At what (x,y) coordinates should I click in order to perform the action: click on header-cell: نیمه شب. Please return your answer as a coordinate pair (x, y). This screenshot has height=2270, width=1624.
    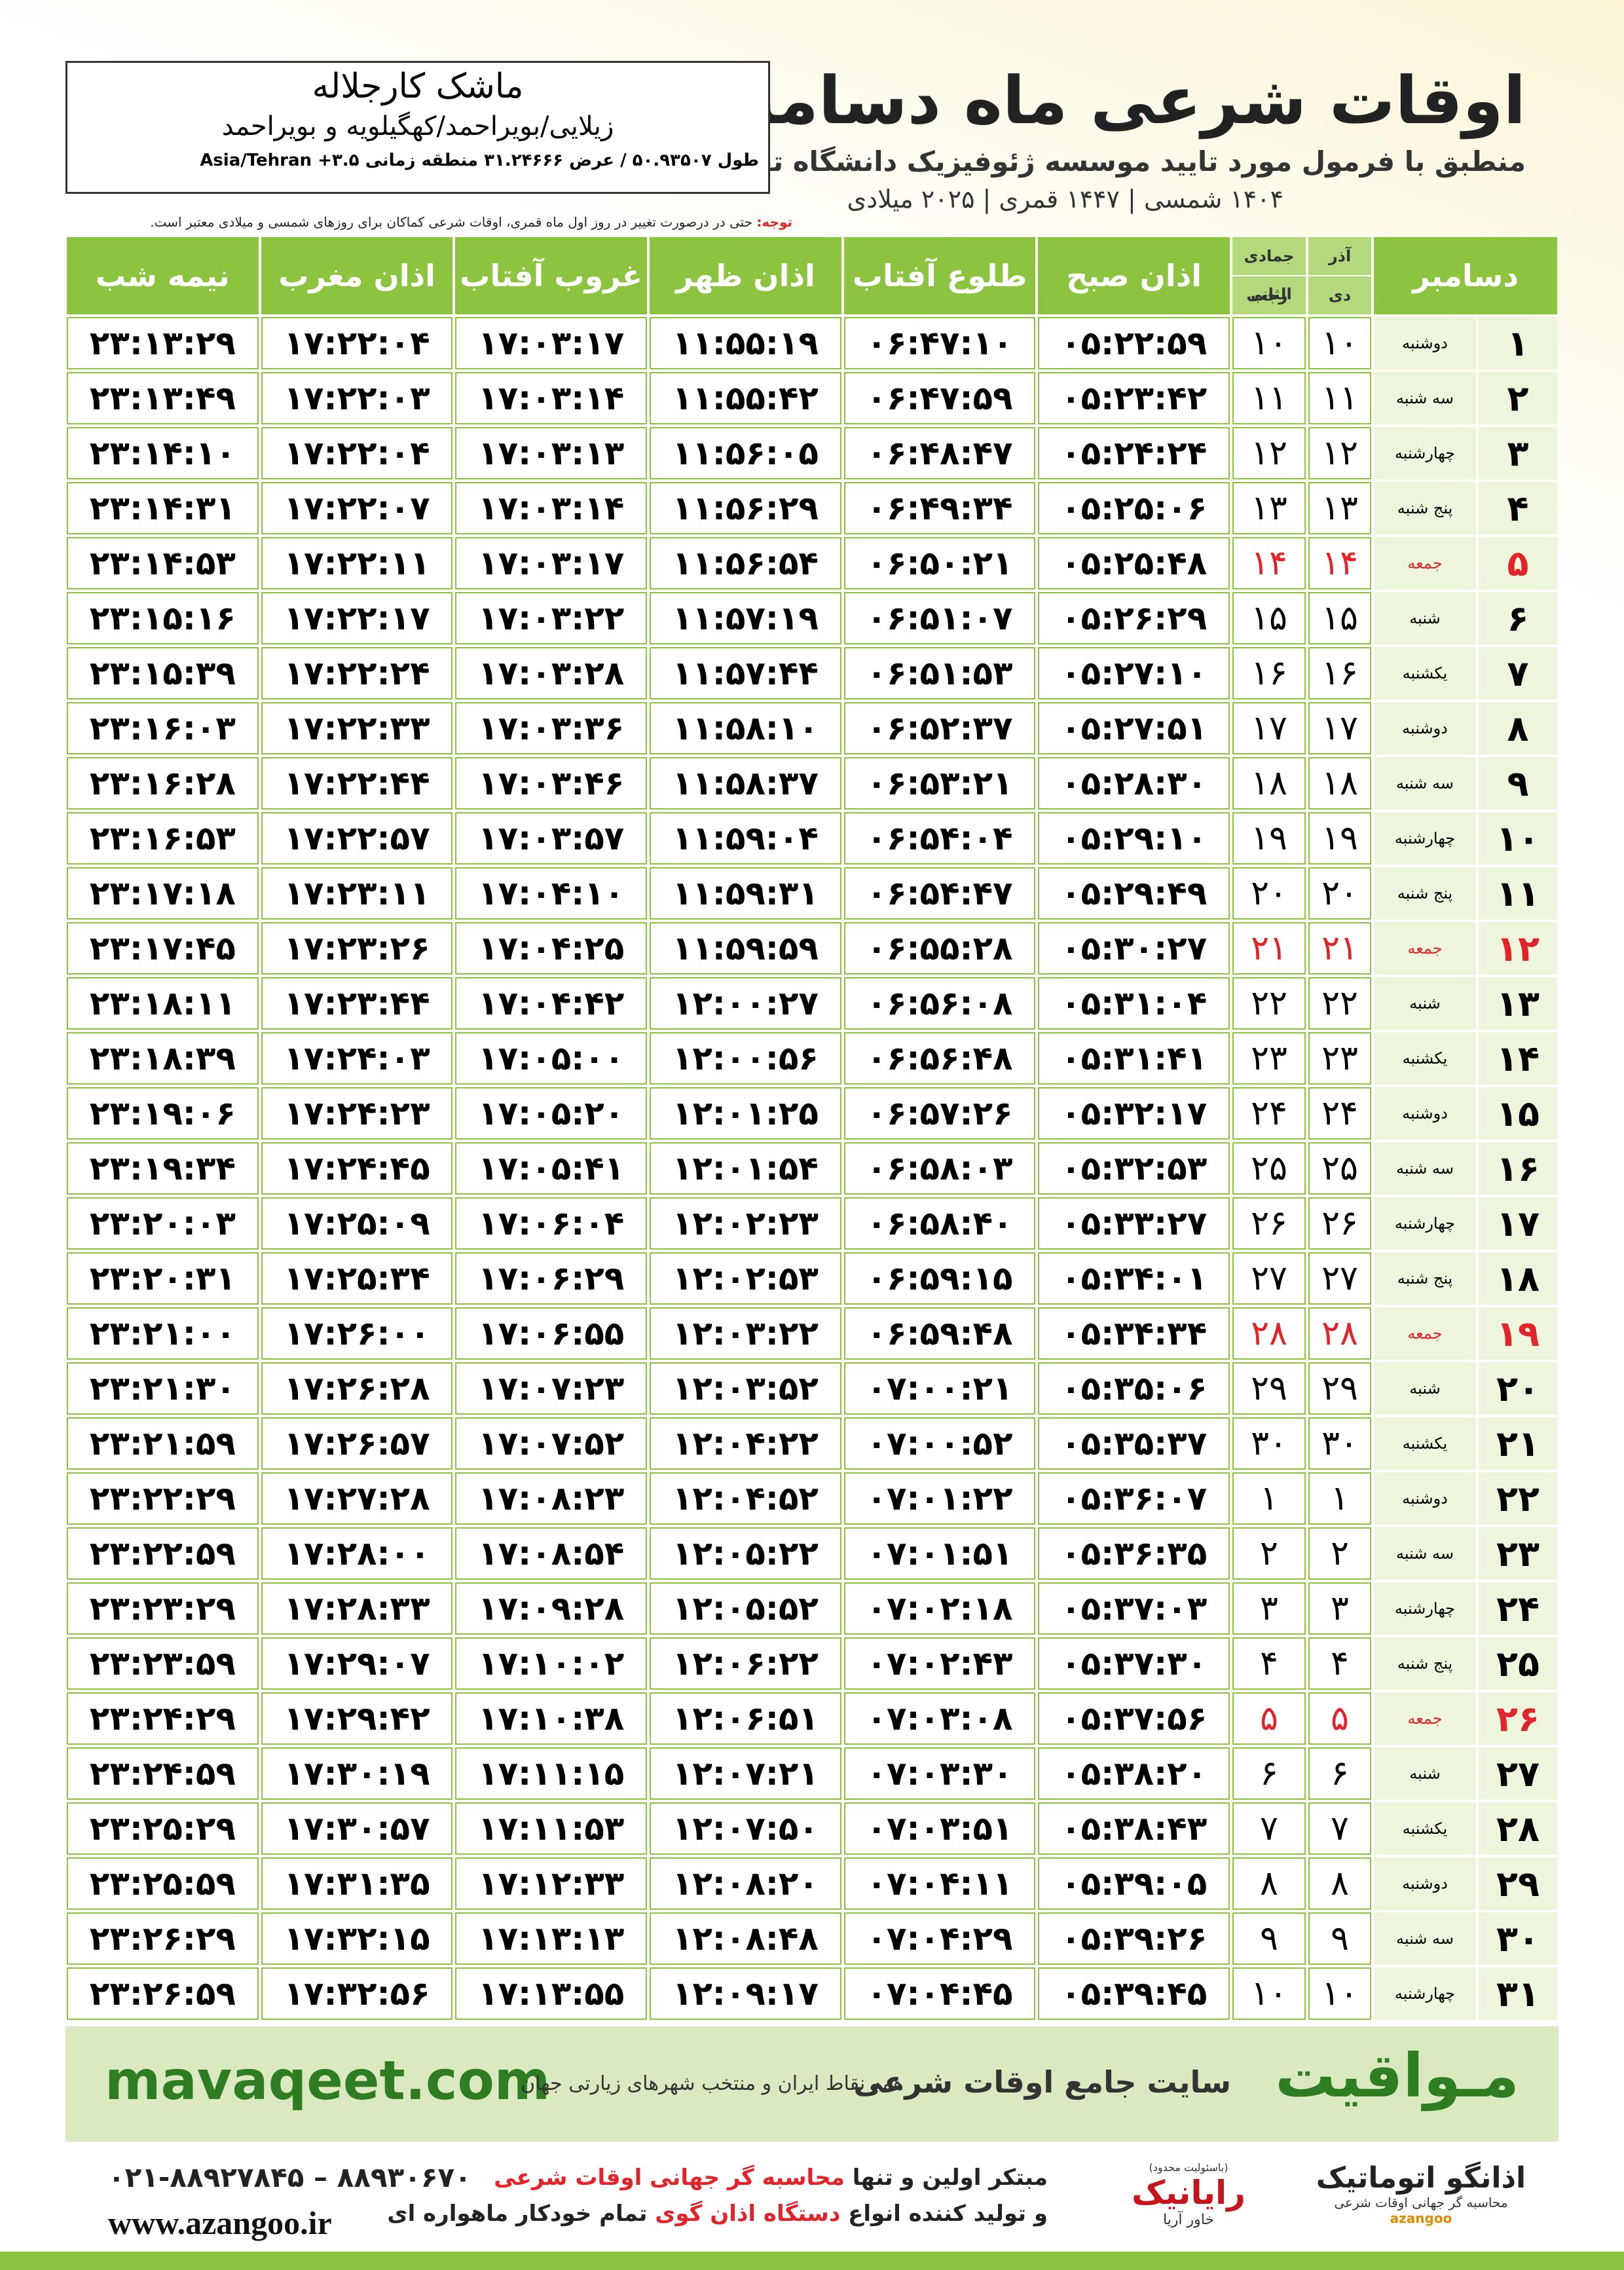
    Looking at the image, I should click on (163, 275).